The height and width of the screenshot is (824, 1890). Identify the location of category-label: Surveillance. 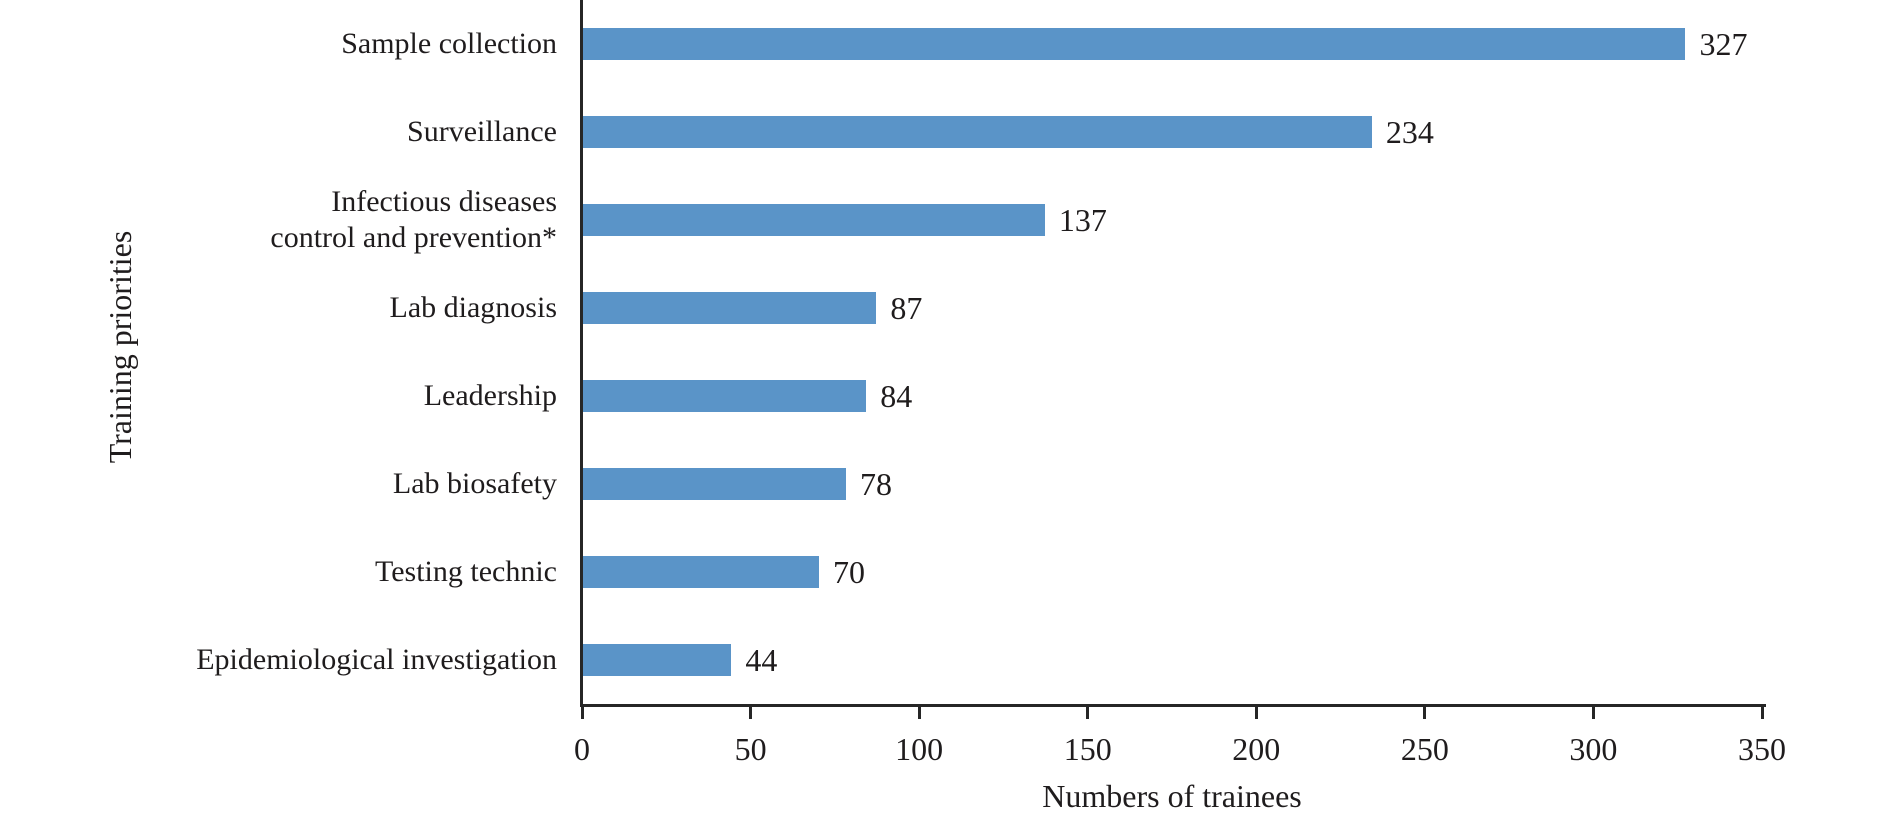
(482, 131).